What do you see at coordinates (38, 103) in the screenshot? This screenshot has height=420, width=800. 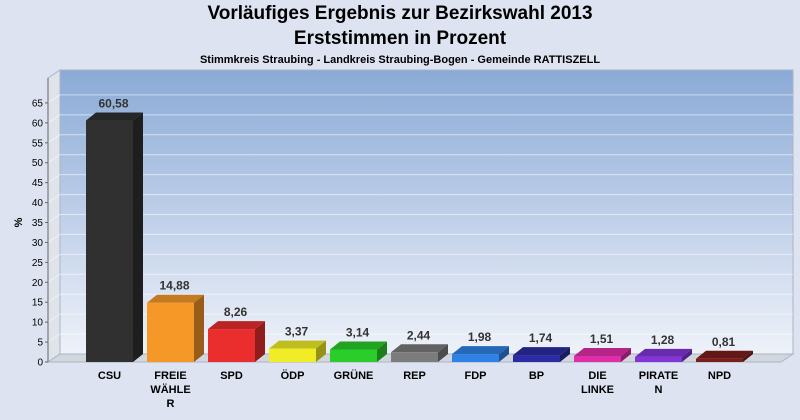 I see `y-tick-label: 65` at bounding box center [38, 103].